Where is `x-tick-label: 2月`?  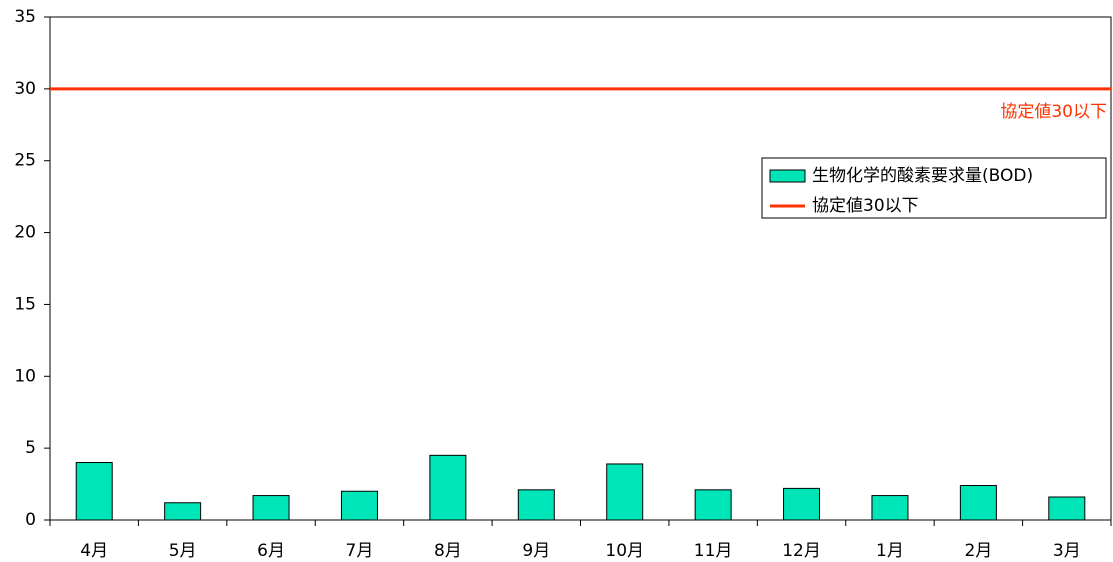 x-tick-label: 2月 is located at coordinates (978, 551).